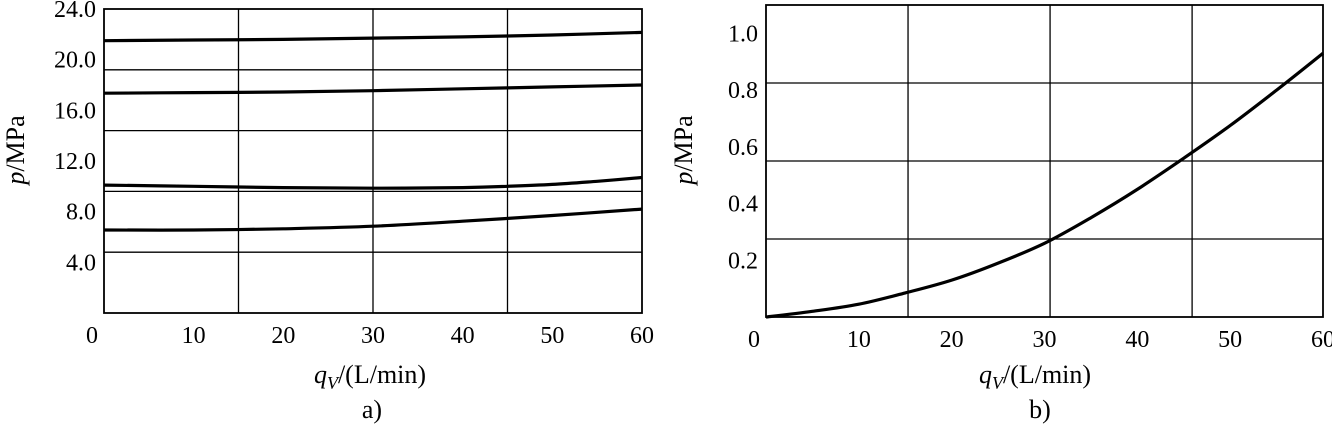  What do you see at coordinates (75, 11) in the screenshot?
I see `y-tick-label: 24.0` at bounding box center [75, 11].